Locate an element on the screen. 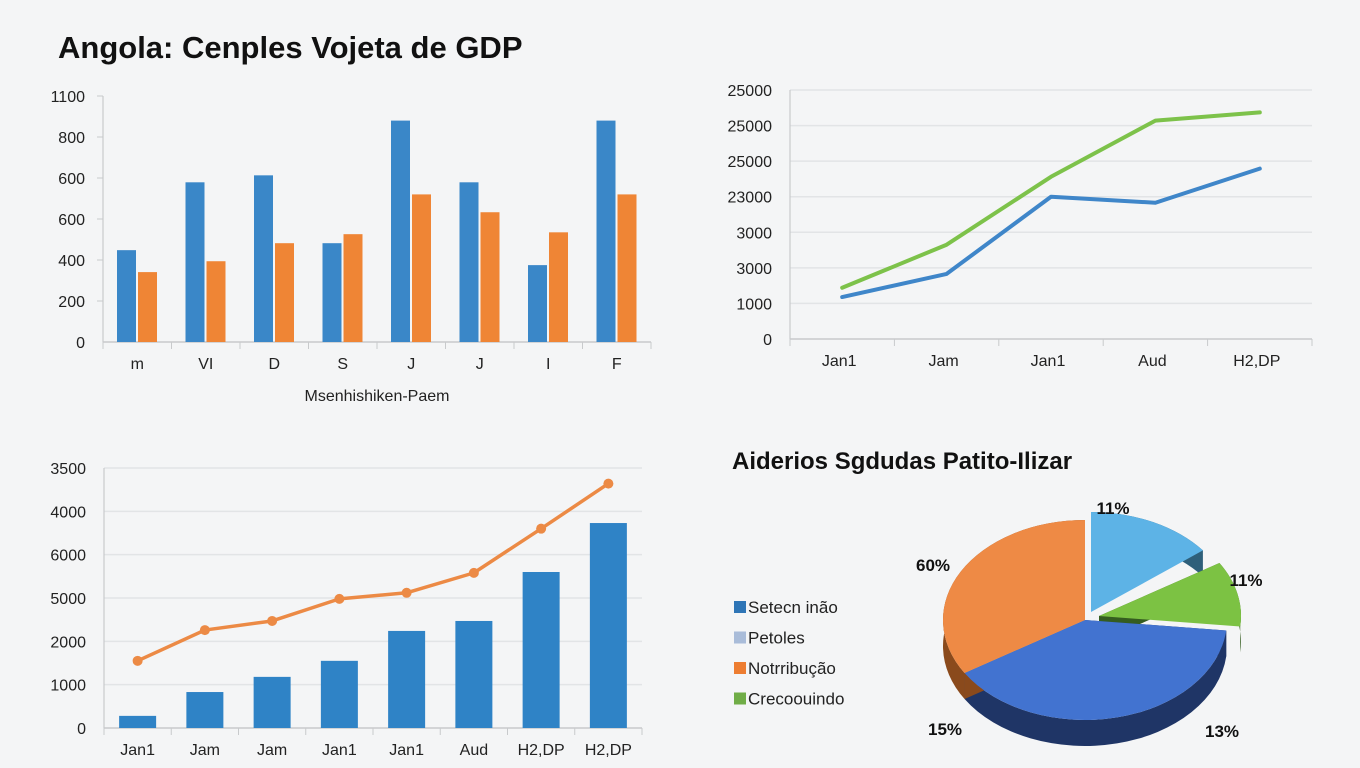 This screenshot has height=768, width=1360. pie-slice-side is located at coordinates (1095, 688).